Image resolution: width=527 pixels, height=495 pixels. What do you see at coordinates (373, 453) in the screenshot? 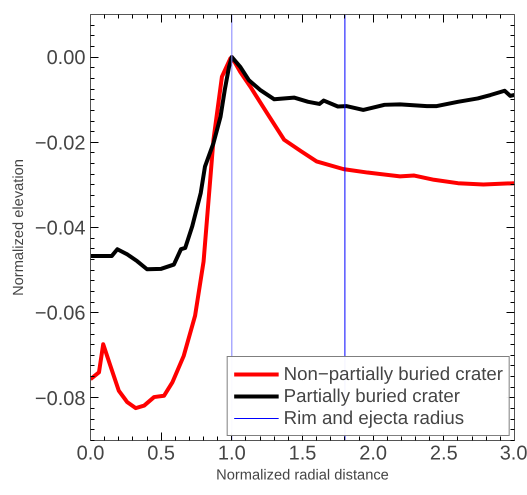
I see `x-tick-label: 2.0` at bounding box center [373, 453].